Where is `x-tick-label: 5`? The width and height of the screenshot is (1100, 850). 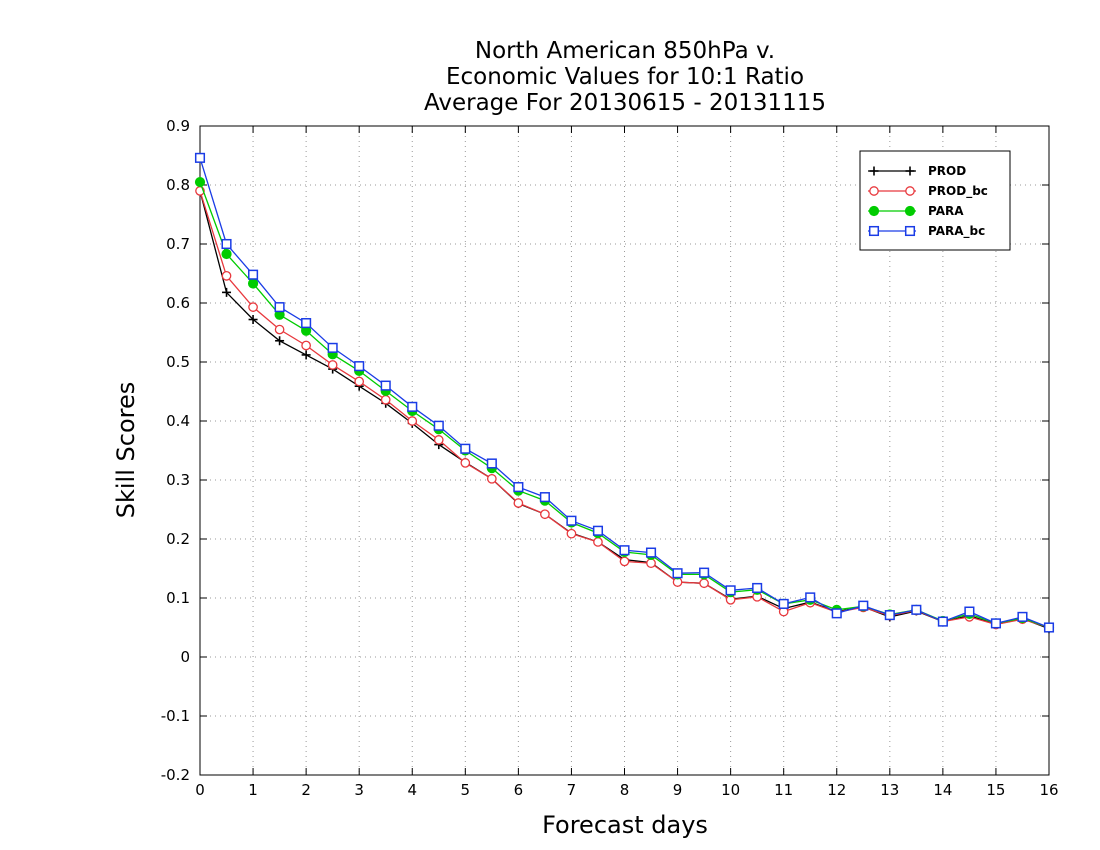 x-tick-label: 5 is located at coordinates (466, 790).